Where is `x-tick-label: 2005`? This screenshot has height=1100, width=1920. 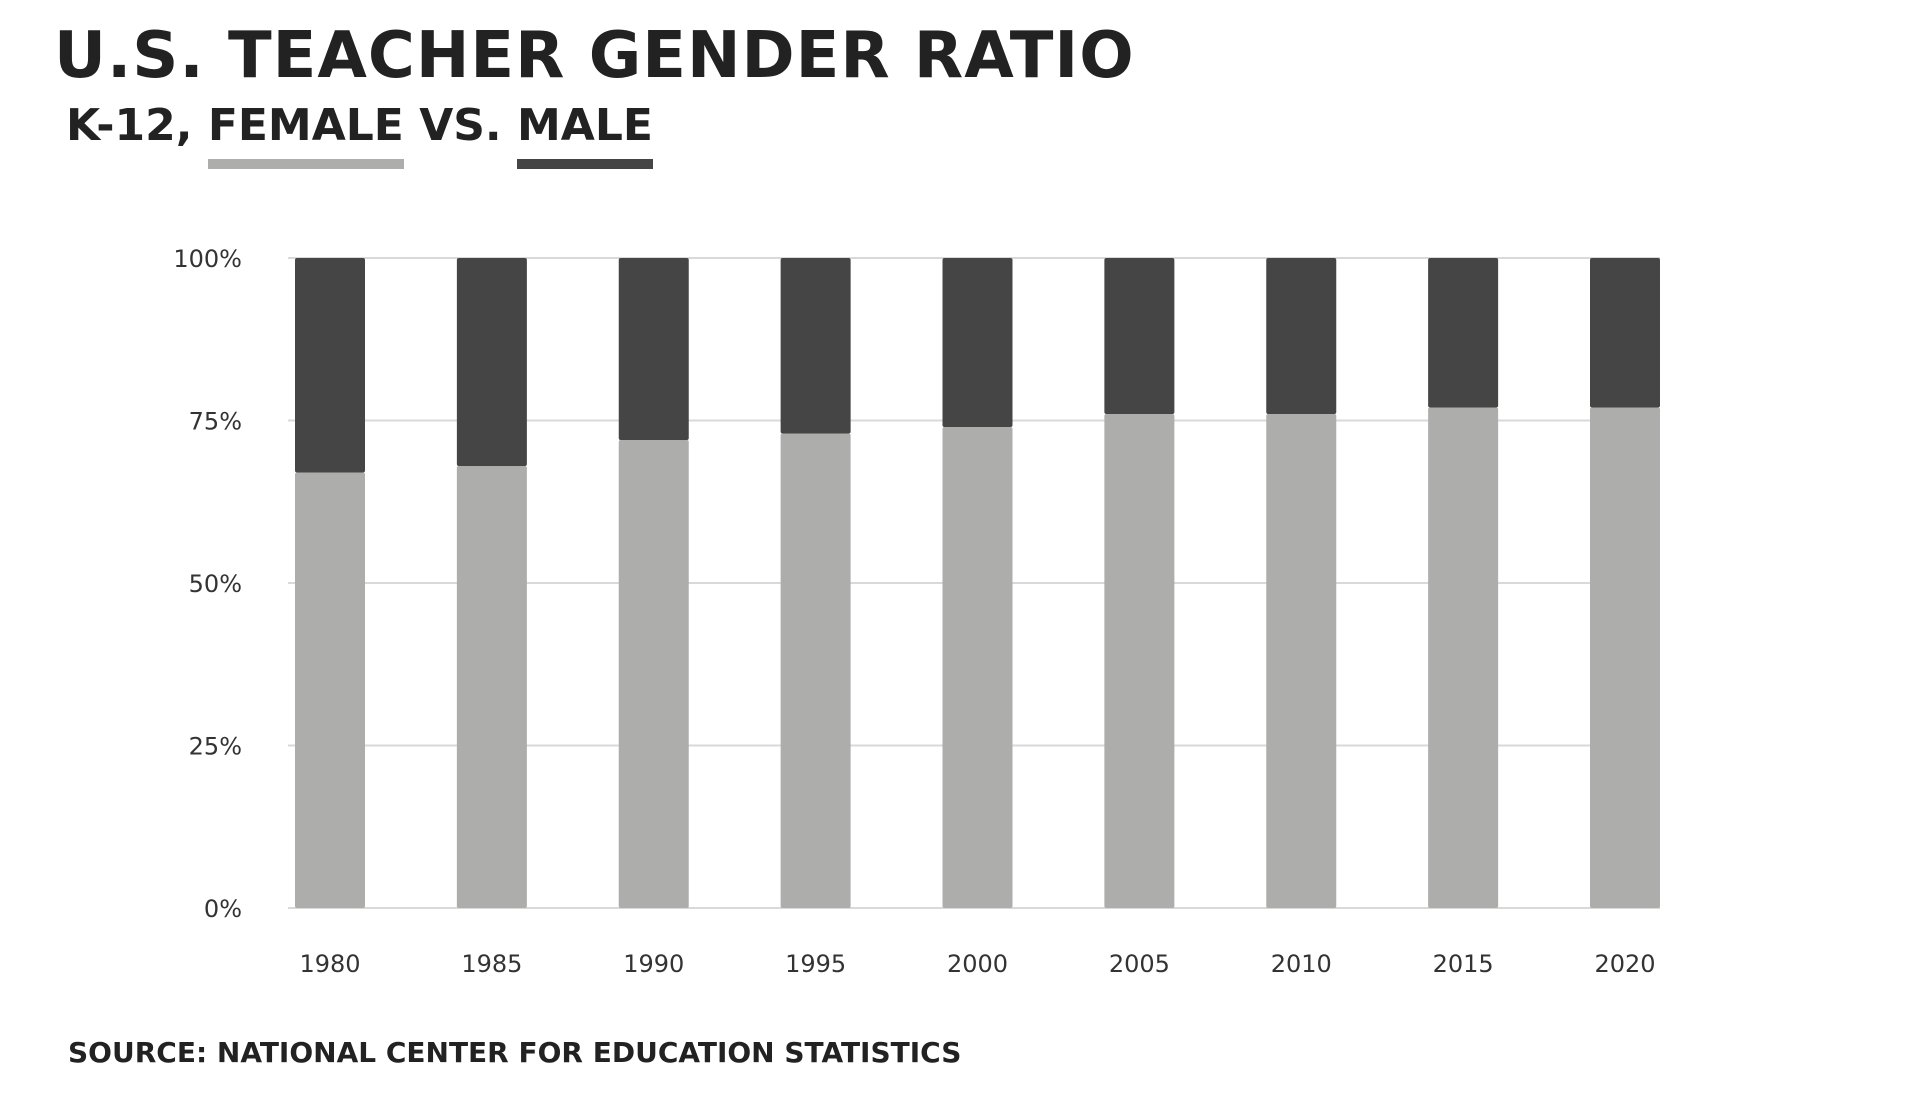 x-tick-label: 2005 is located at coordinates (1139, 964).